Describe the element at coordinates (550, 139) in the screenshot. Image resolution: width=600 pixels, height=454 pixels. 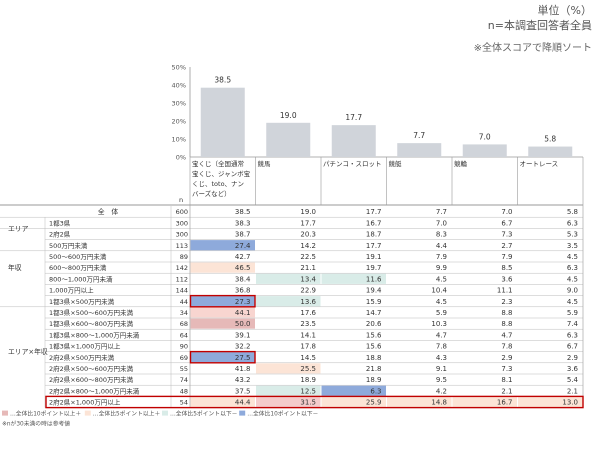
I see `bar-data-label: 5.8` at that location.